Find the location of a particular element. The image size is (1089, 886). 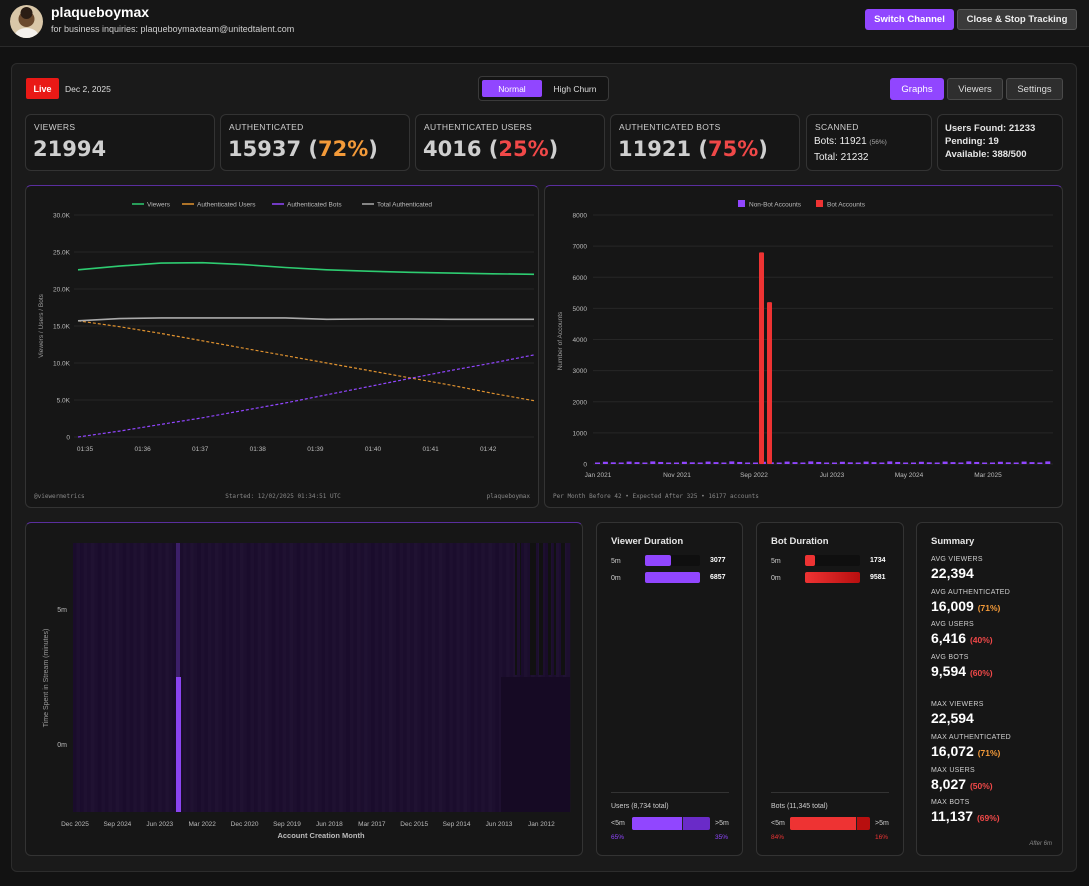

vd-row-0m-value: 6857 is located at coordinates (718, 577).